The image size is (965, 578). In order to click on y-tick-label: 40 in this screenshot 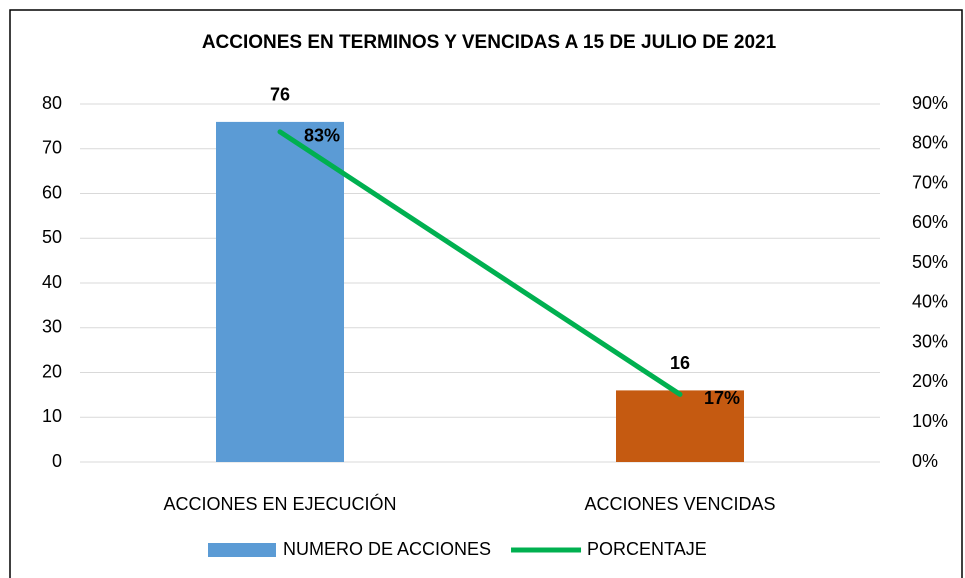, I will do `click(52, 282)`.